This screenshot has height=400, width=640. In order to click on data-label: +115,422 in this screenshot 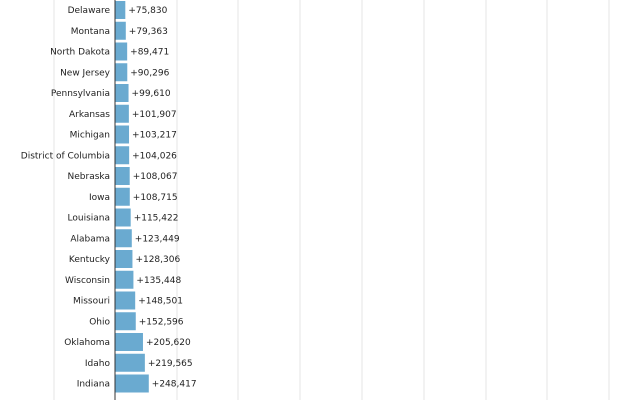, I will do `click(156, 219)`.